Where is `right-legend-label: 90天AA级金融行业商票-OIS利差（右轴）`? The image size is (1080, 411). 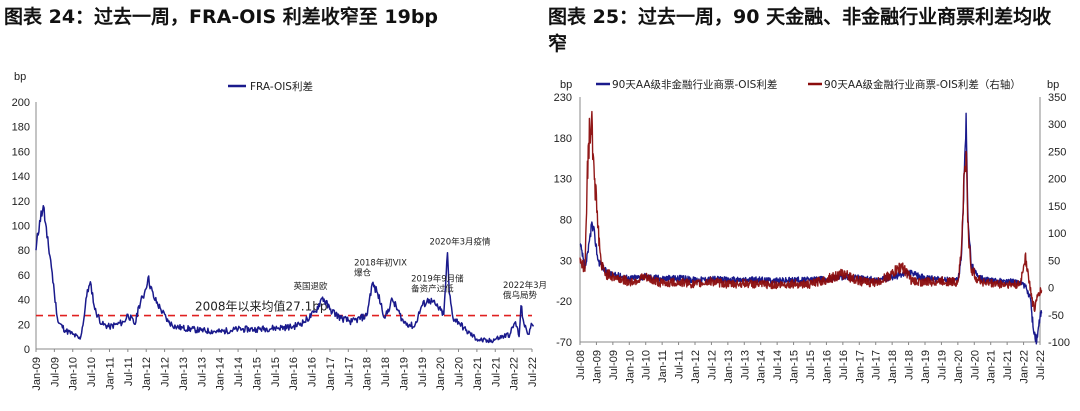 right-legend-label: 90天AA级金融行业商票-OIS利差（右轴） is located at coordinates (922, 84).